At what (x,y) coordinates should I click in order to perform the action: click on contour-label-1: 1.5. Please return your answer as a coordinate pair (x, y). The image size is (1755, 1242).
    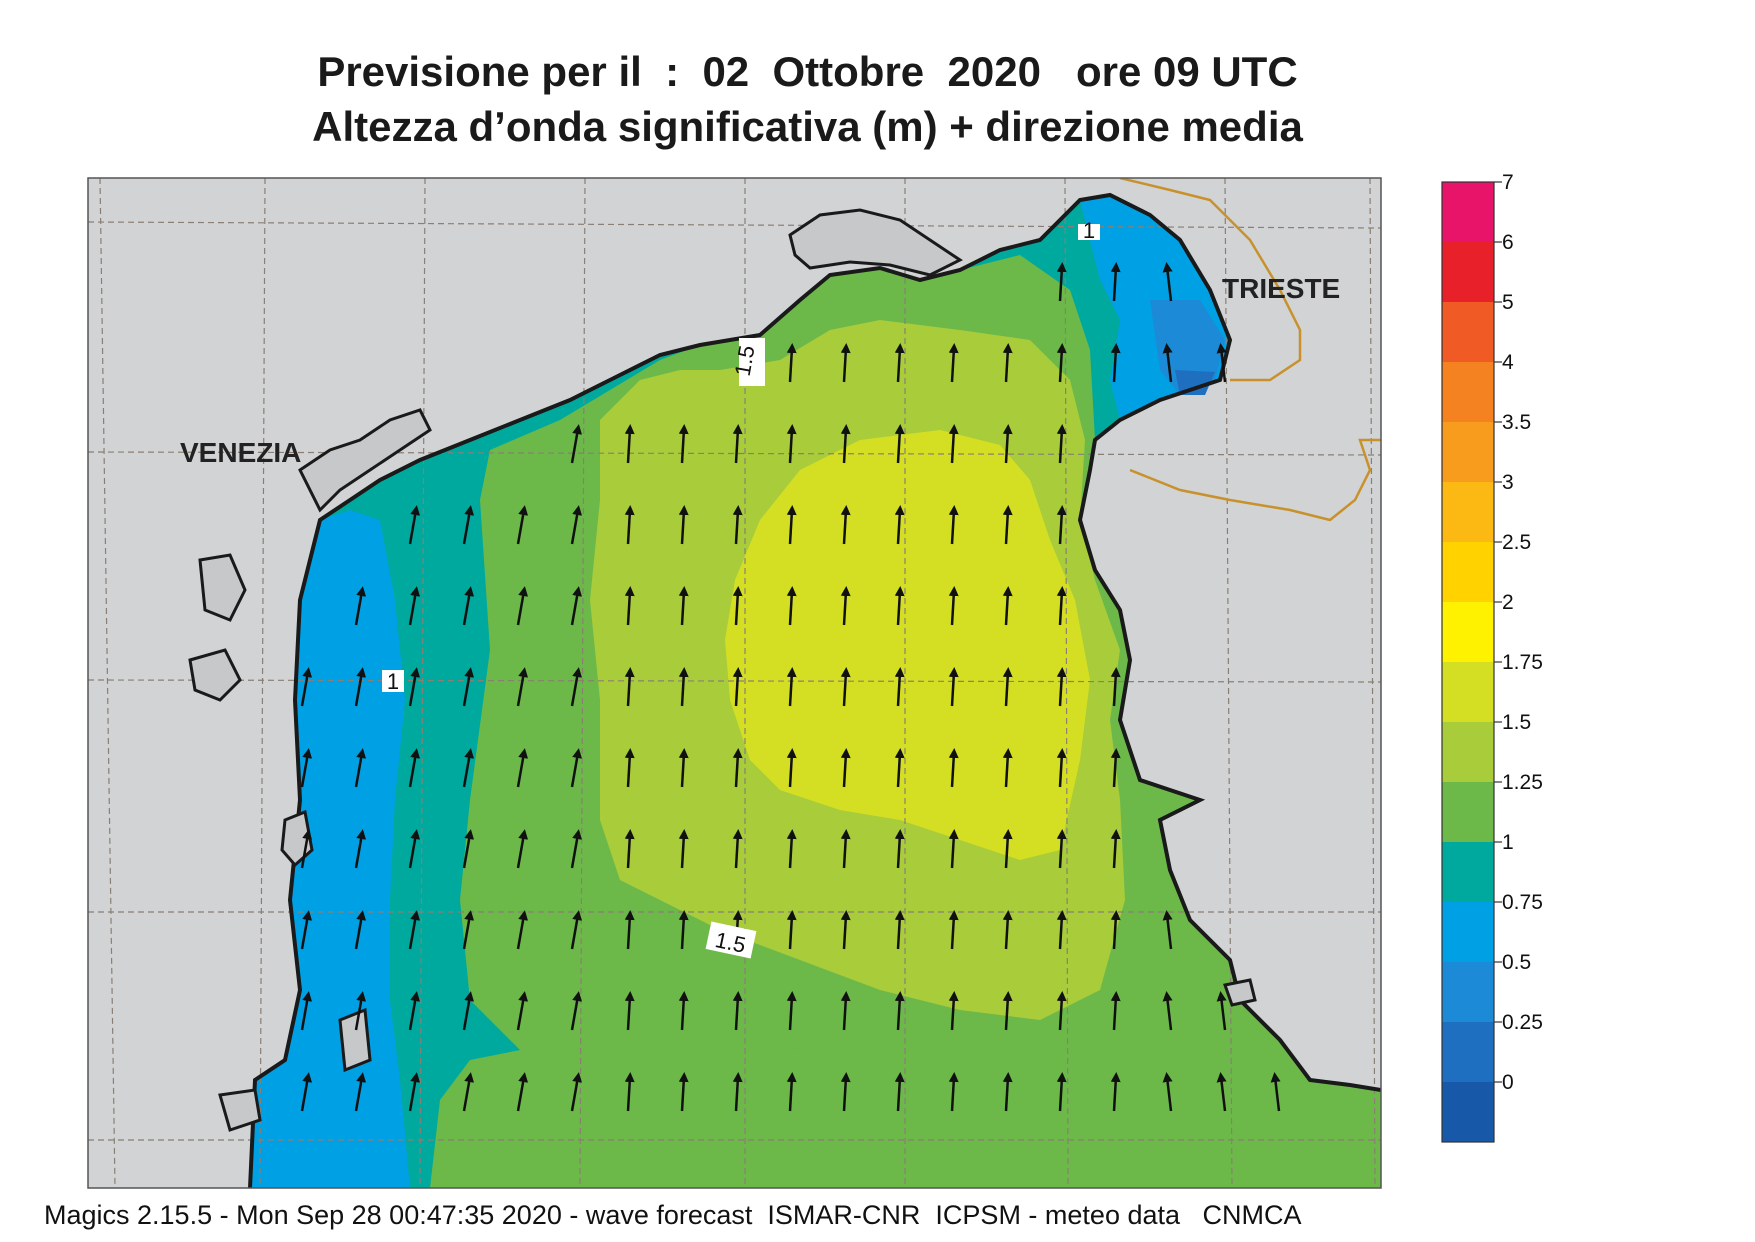
    Looking at the image, I should click on (747, 362).